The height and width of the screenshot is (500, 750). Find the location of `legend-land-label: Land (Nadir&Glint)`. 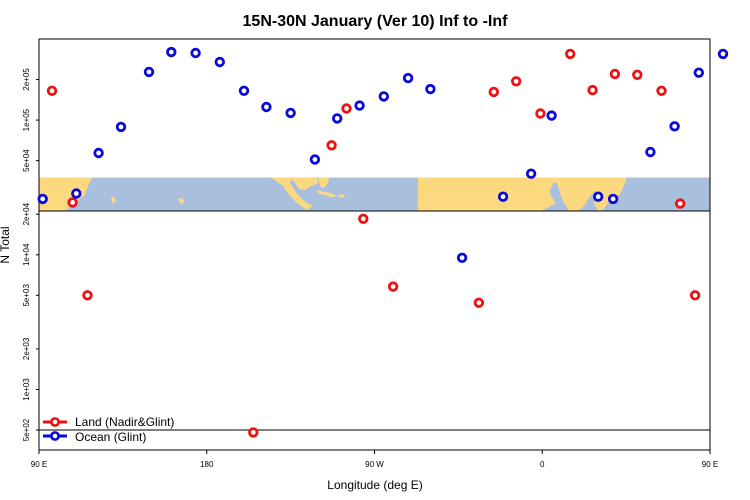

legend-land-label: Land (Nadir&Glint) is located at coordinates (124, 422).